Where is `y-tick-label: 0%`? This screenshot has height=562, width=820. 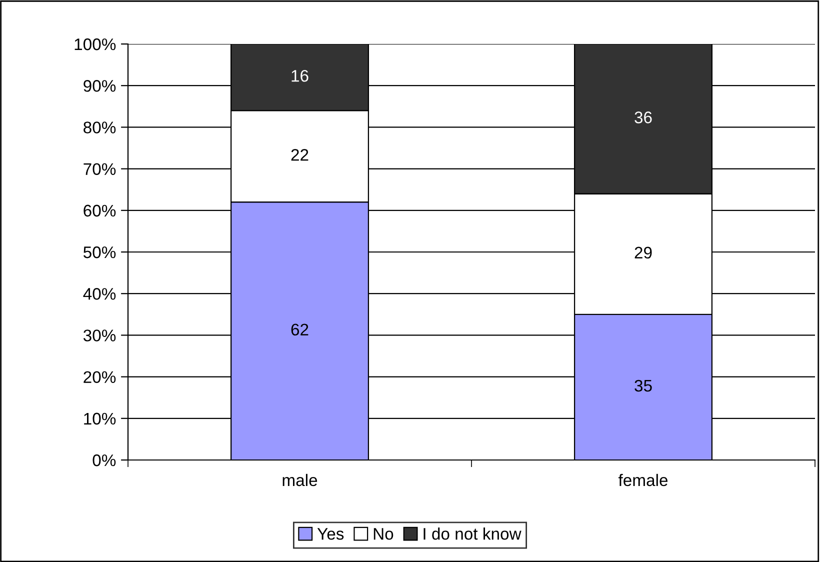
y-tick-label: 0% is located at coordinates (104, 460).